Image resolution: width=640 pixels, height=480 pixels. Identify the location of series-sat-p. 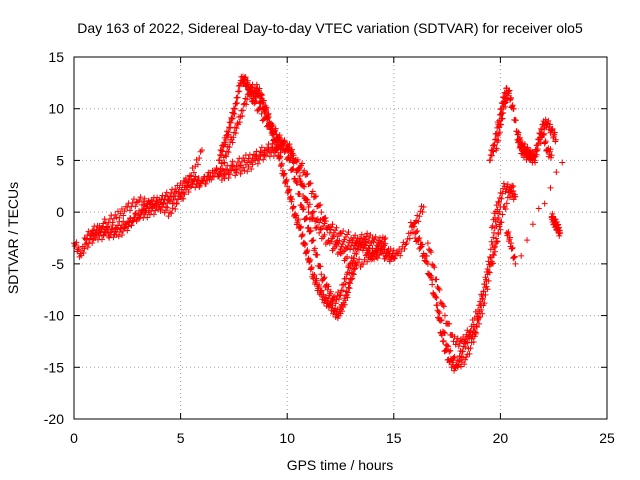
(534, 213).